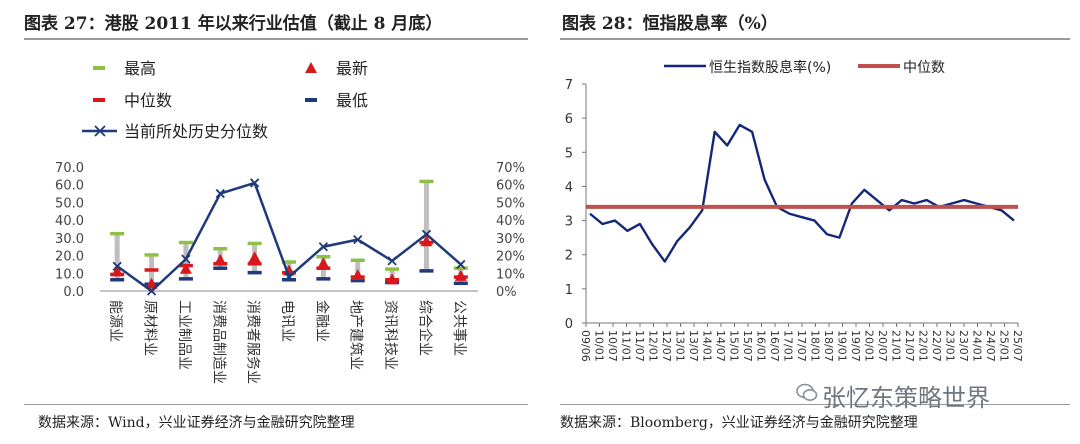 The width and height of the screenshot is (1080, 444). I want to click on legend-label: 最低, so click(352, 100).